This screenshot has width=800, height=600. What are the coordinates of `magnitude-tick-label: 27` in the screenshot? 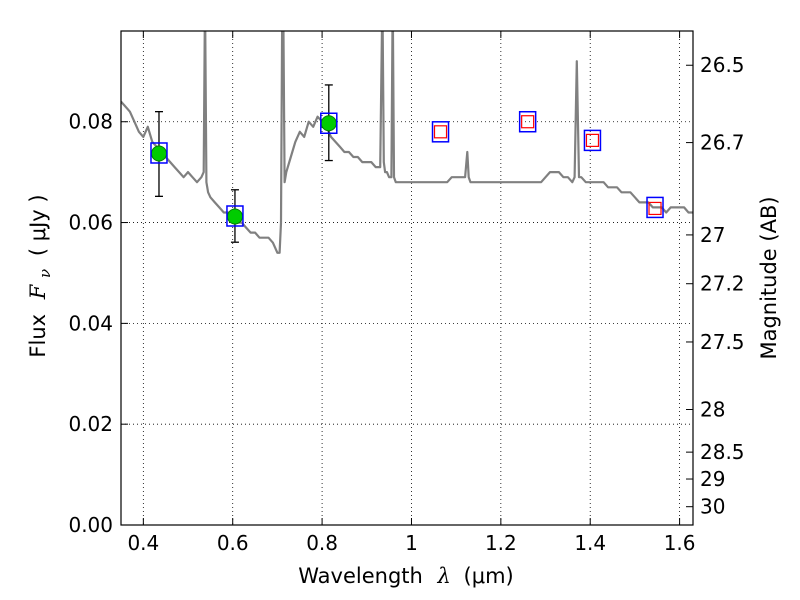 It's located at (712, 235).